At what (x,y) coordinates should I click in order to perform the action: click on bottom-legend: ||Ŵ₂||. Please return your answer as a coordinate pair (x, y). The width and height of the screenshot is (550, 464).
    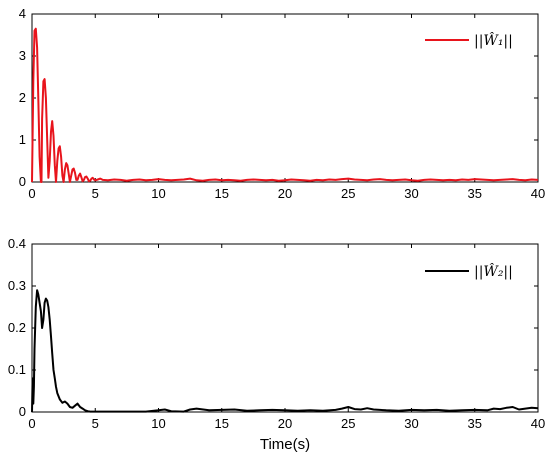
    Looking at the image, I should click on (469, 271).